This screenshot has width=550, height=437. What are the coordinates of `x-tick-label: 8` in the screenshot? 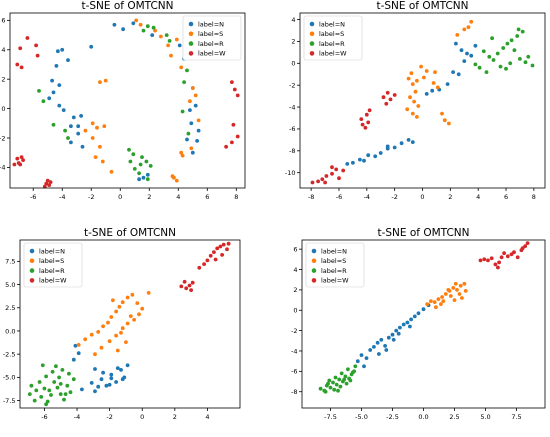 It's located at (236, 197).